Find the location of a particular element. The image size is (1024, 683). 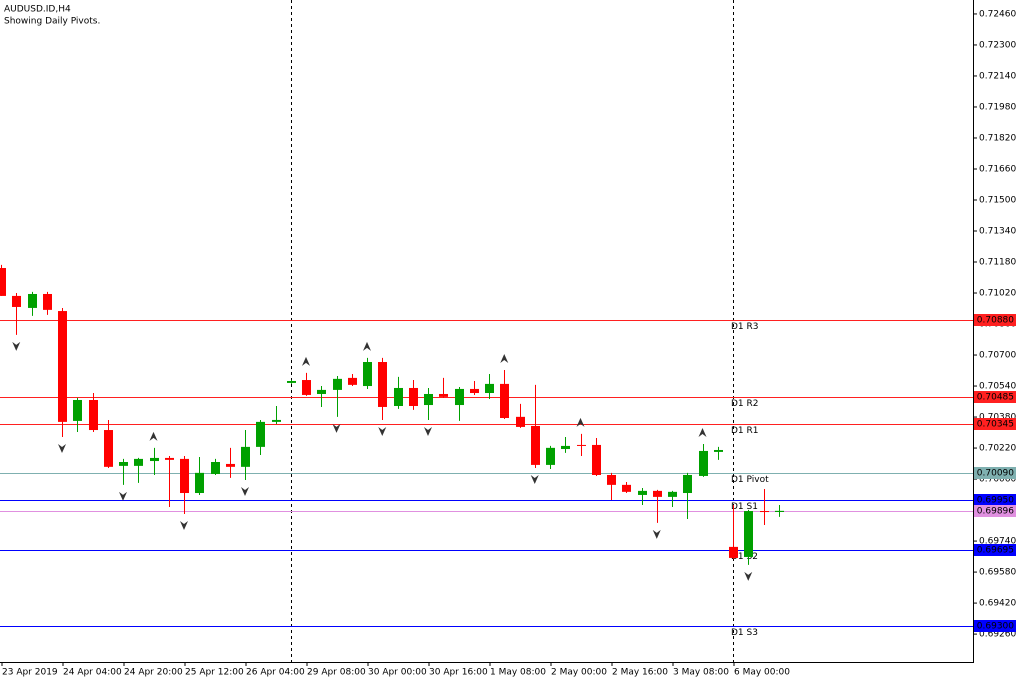

x-tick-label: 23 Apr 2019 is located at coordinates (30, 673).